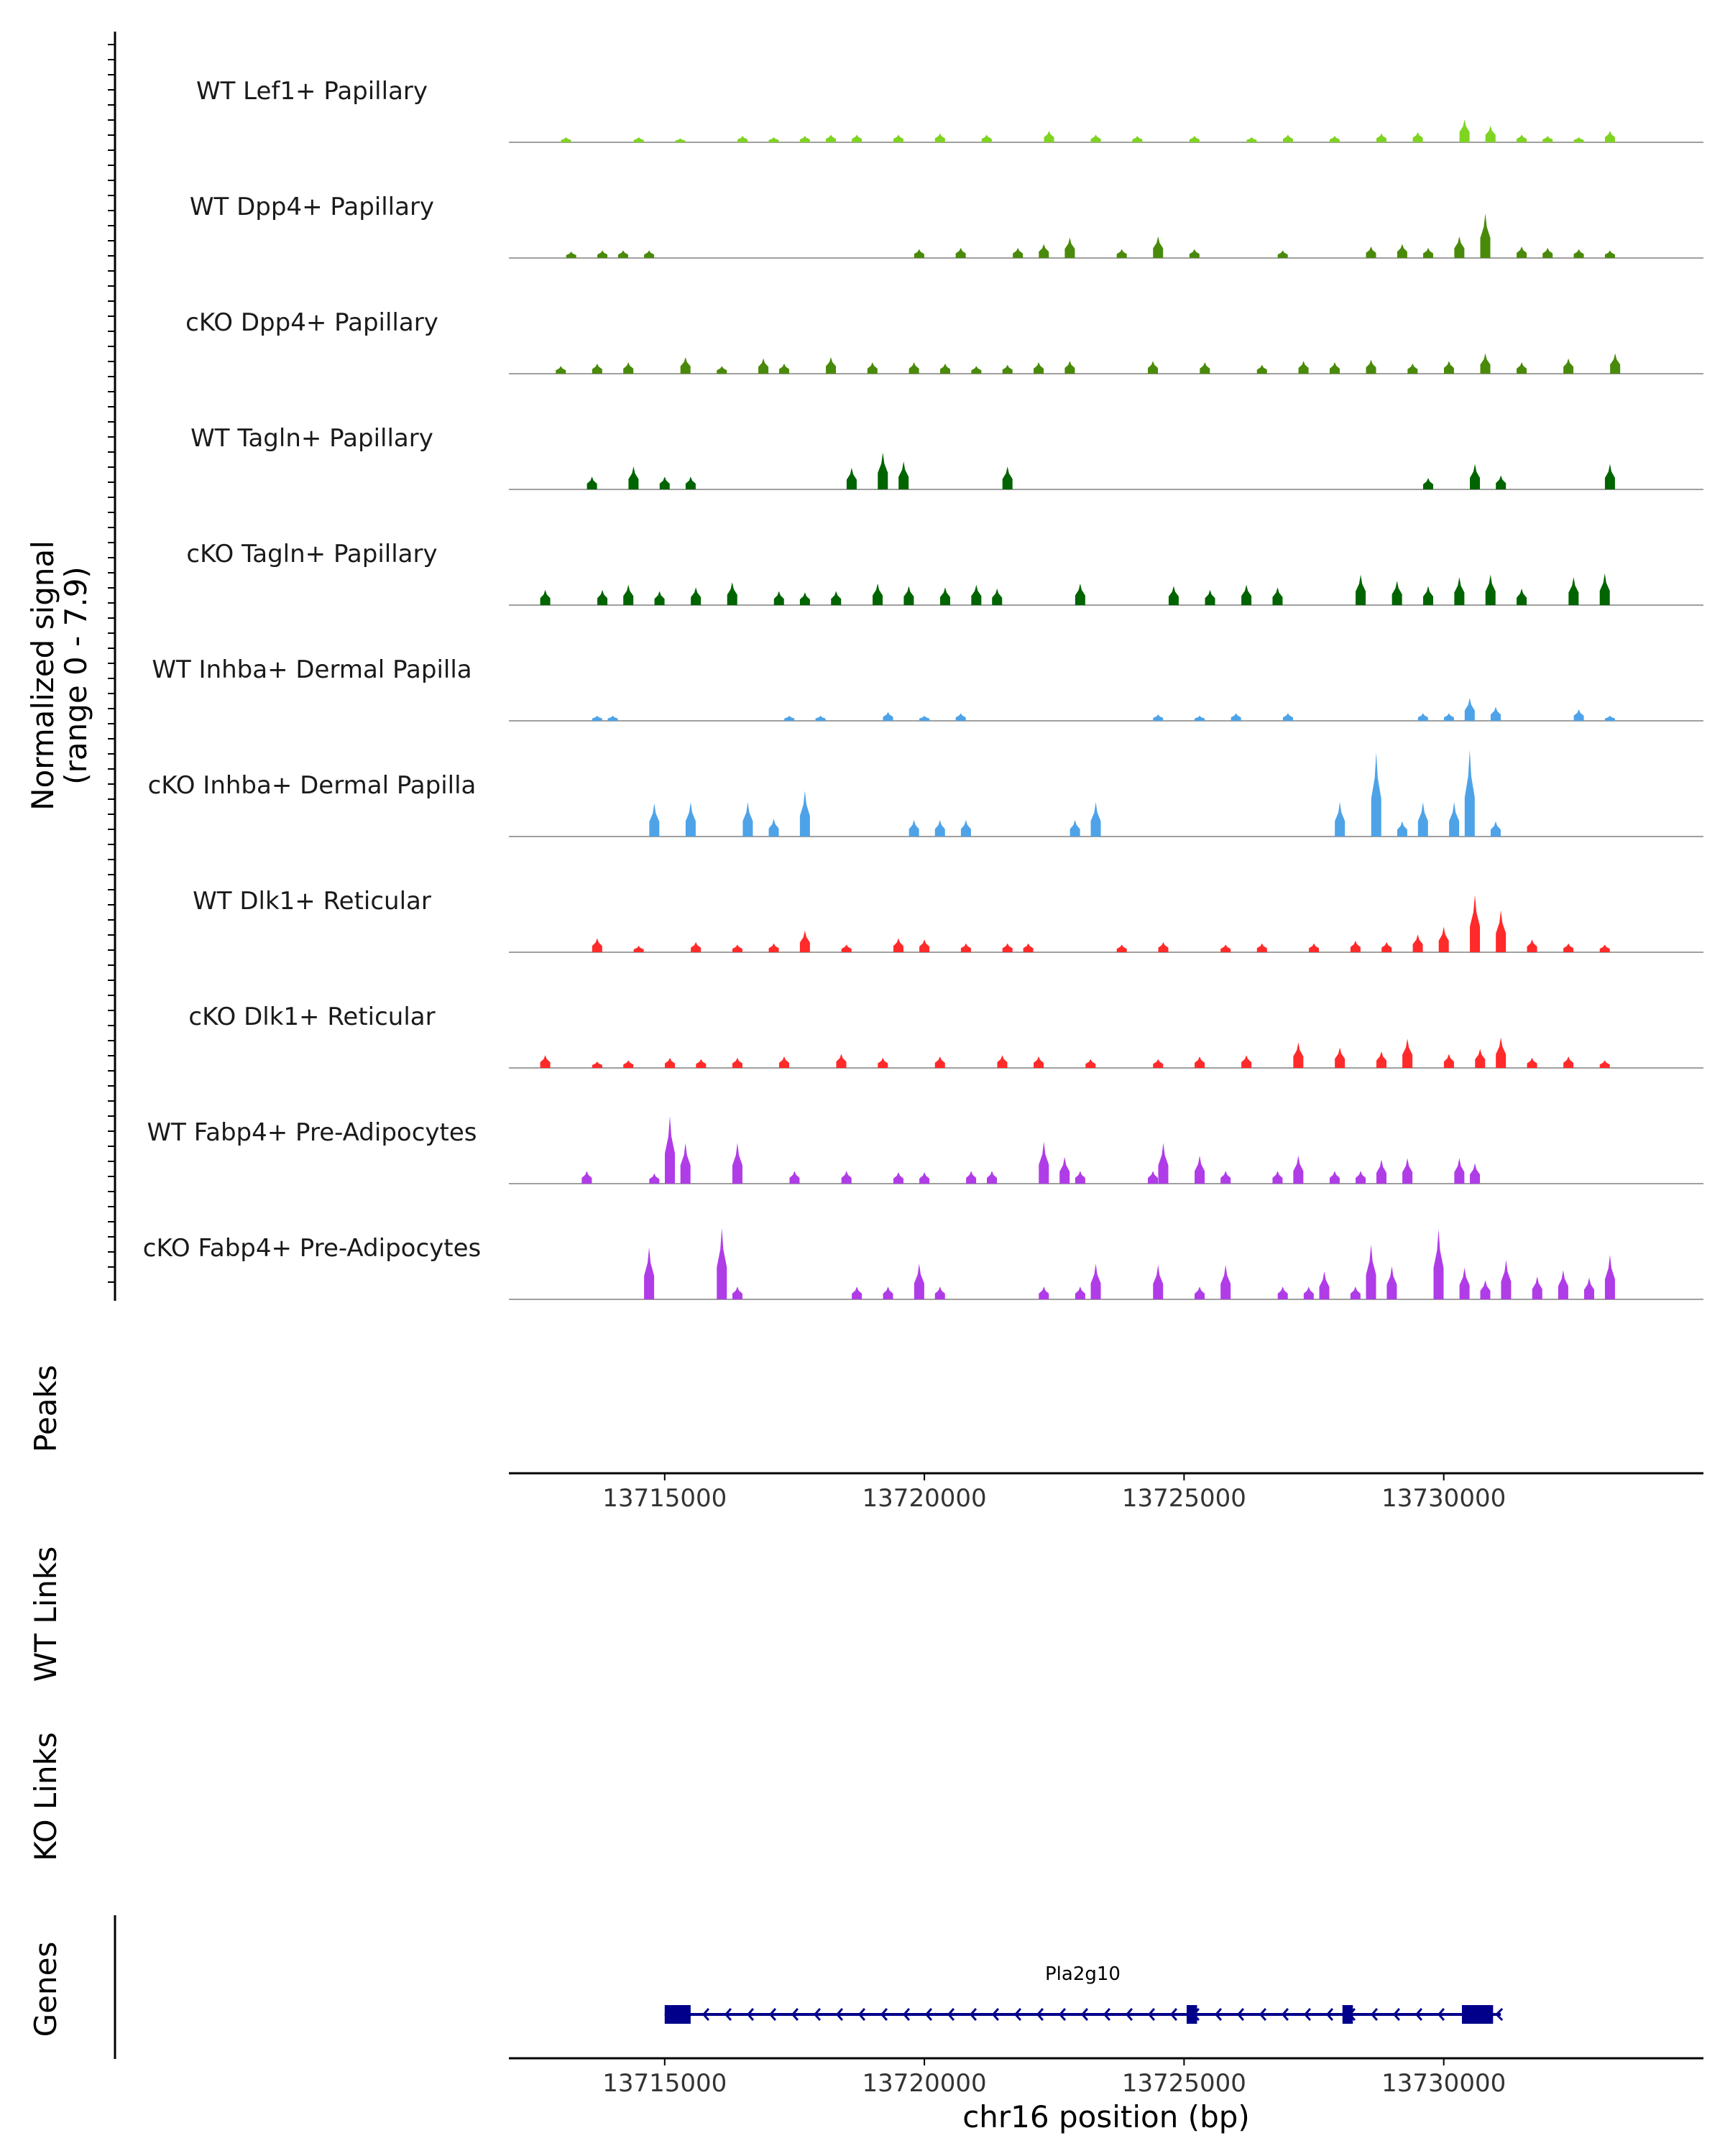 Image resolution: width=1725 pixels, height=2156 pixels. I want to click on gene-model: Pla2g10, so click(1084, 1993).